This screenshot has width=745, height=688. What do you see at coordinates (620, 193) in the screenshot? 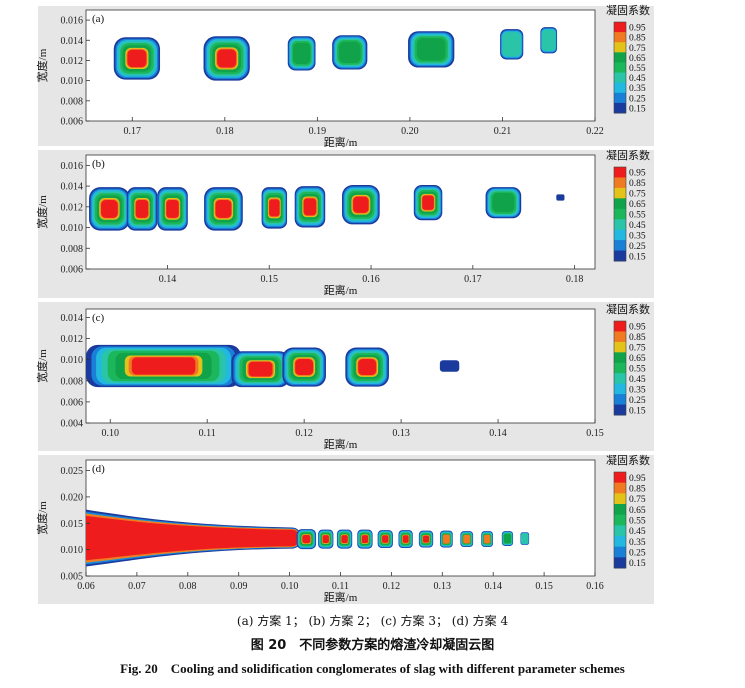
I see `colorbar-swatch-0.75` at bounding box center [620, 193].